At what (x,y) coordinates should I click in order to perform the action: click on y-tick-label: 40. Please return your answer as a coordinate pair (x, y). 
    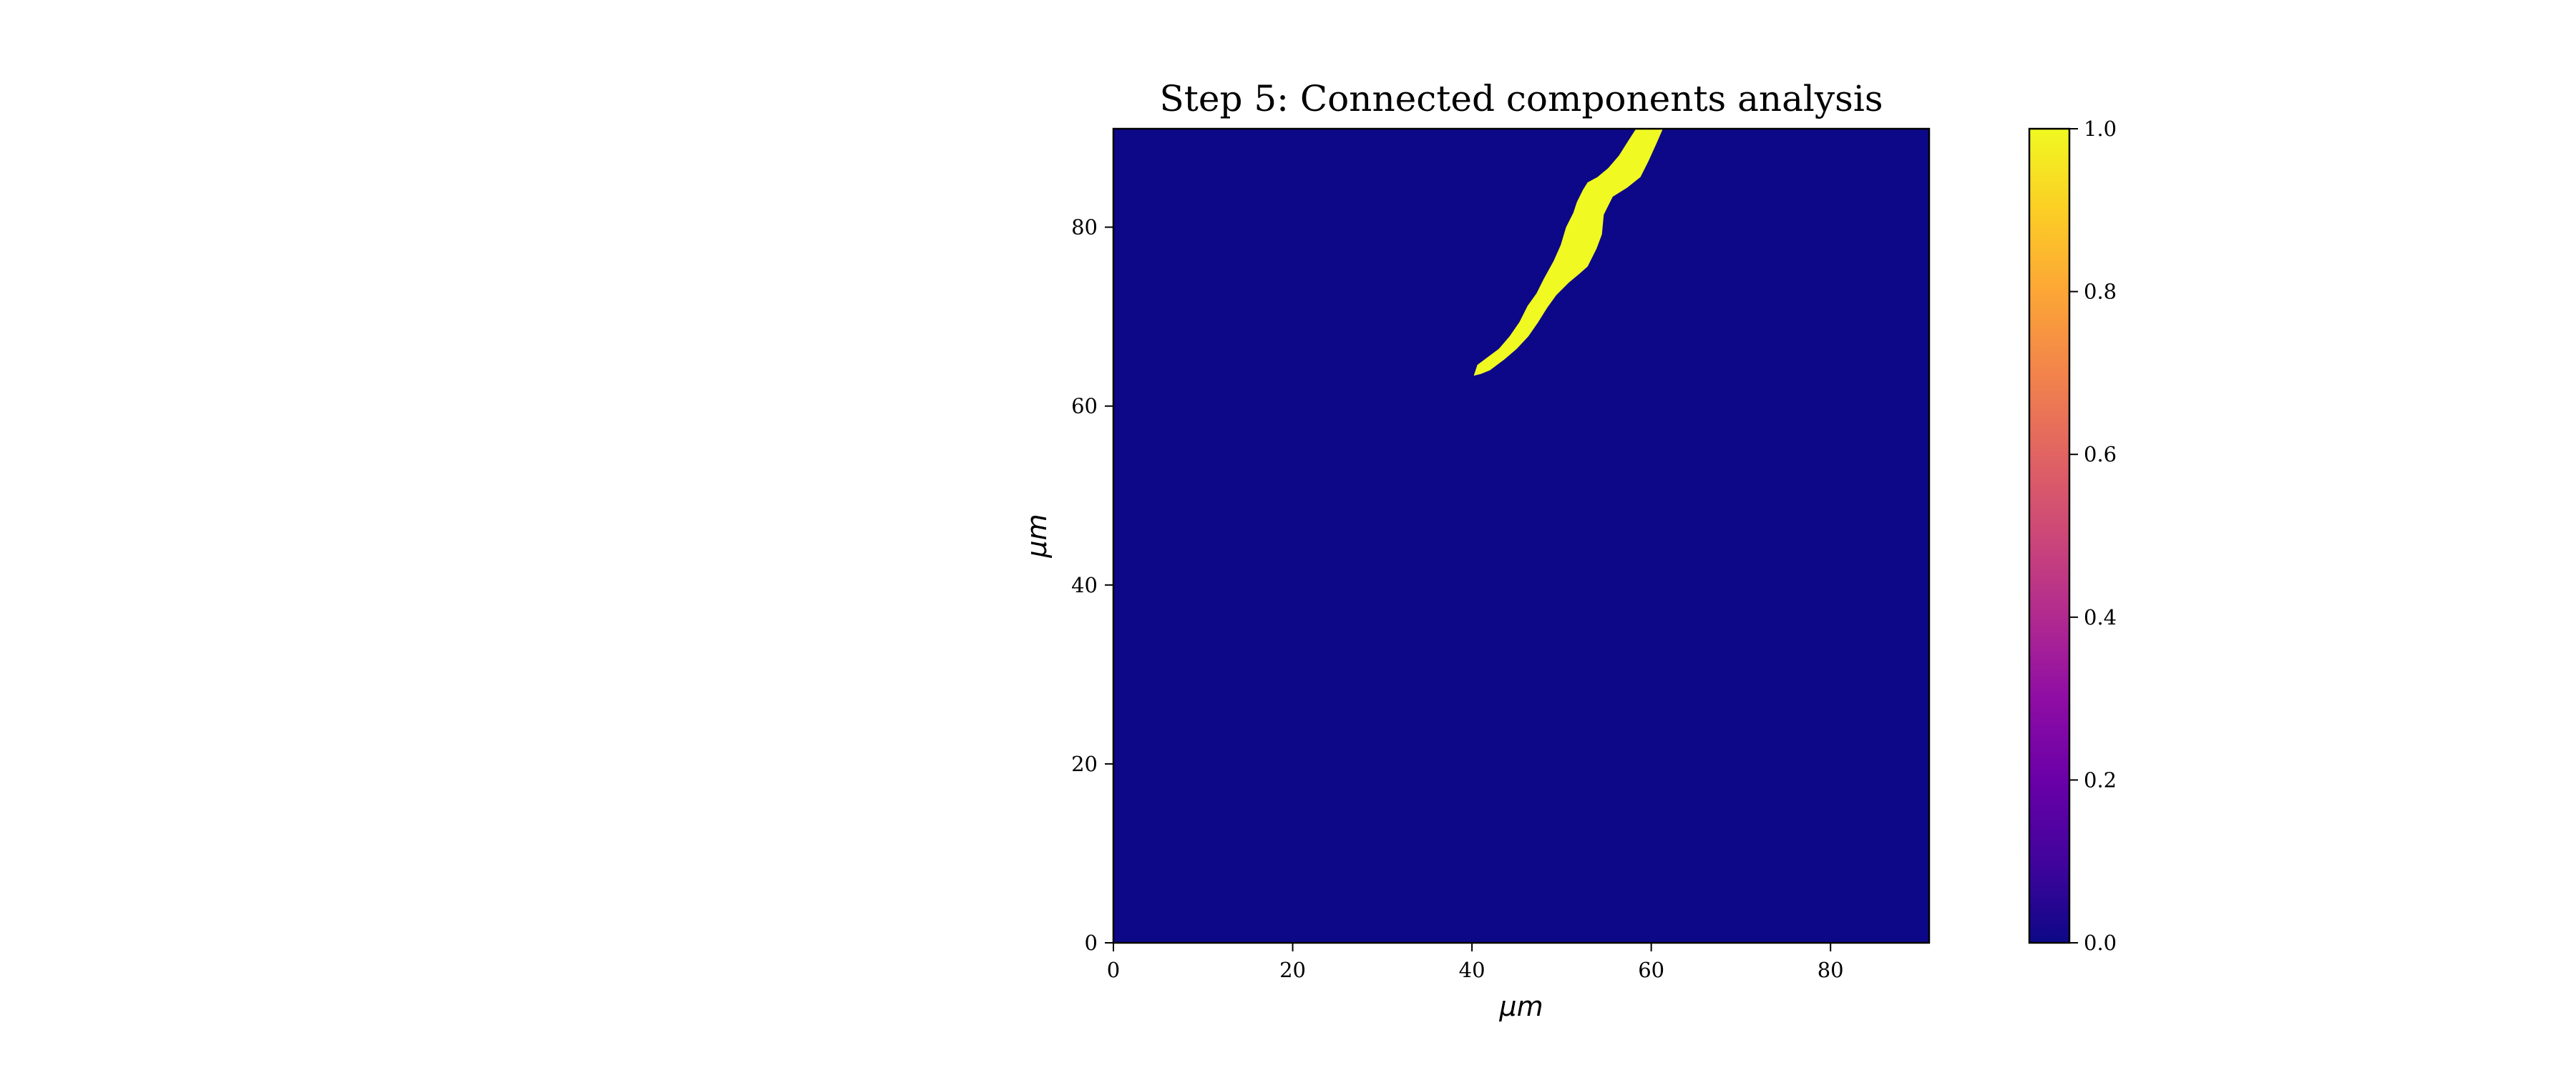
    Looking at the image, I should click on (1084, 585).